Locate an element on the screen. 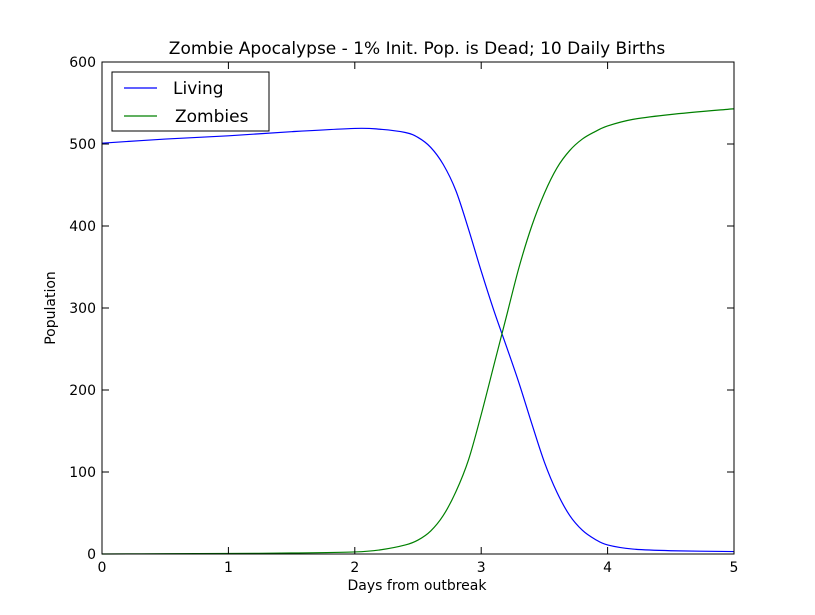 The height and width of the screenshot is (615, 815). x-tick-label: 0 is located at coordinates (102, 568).